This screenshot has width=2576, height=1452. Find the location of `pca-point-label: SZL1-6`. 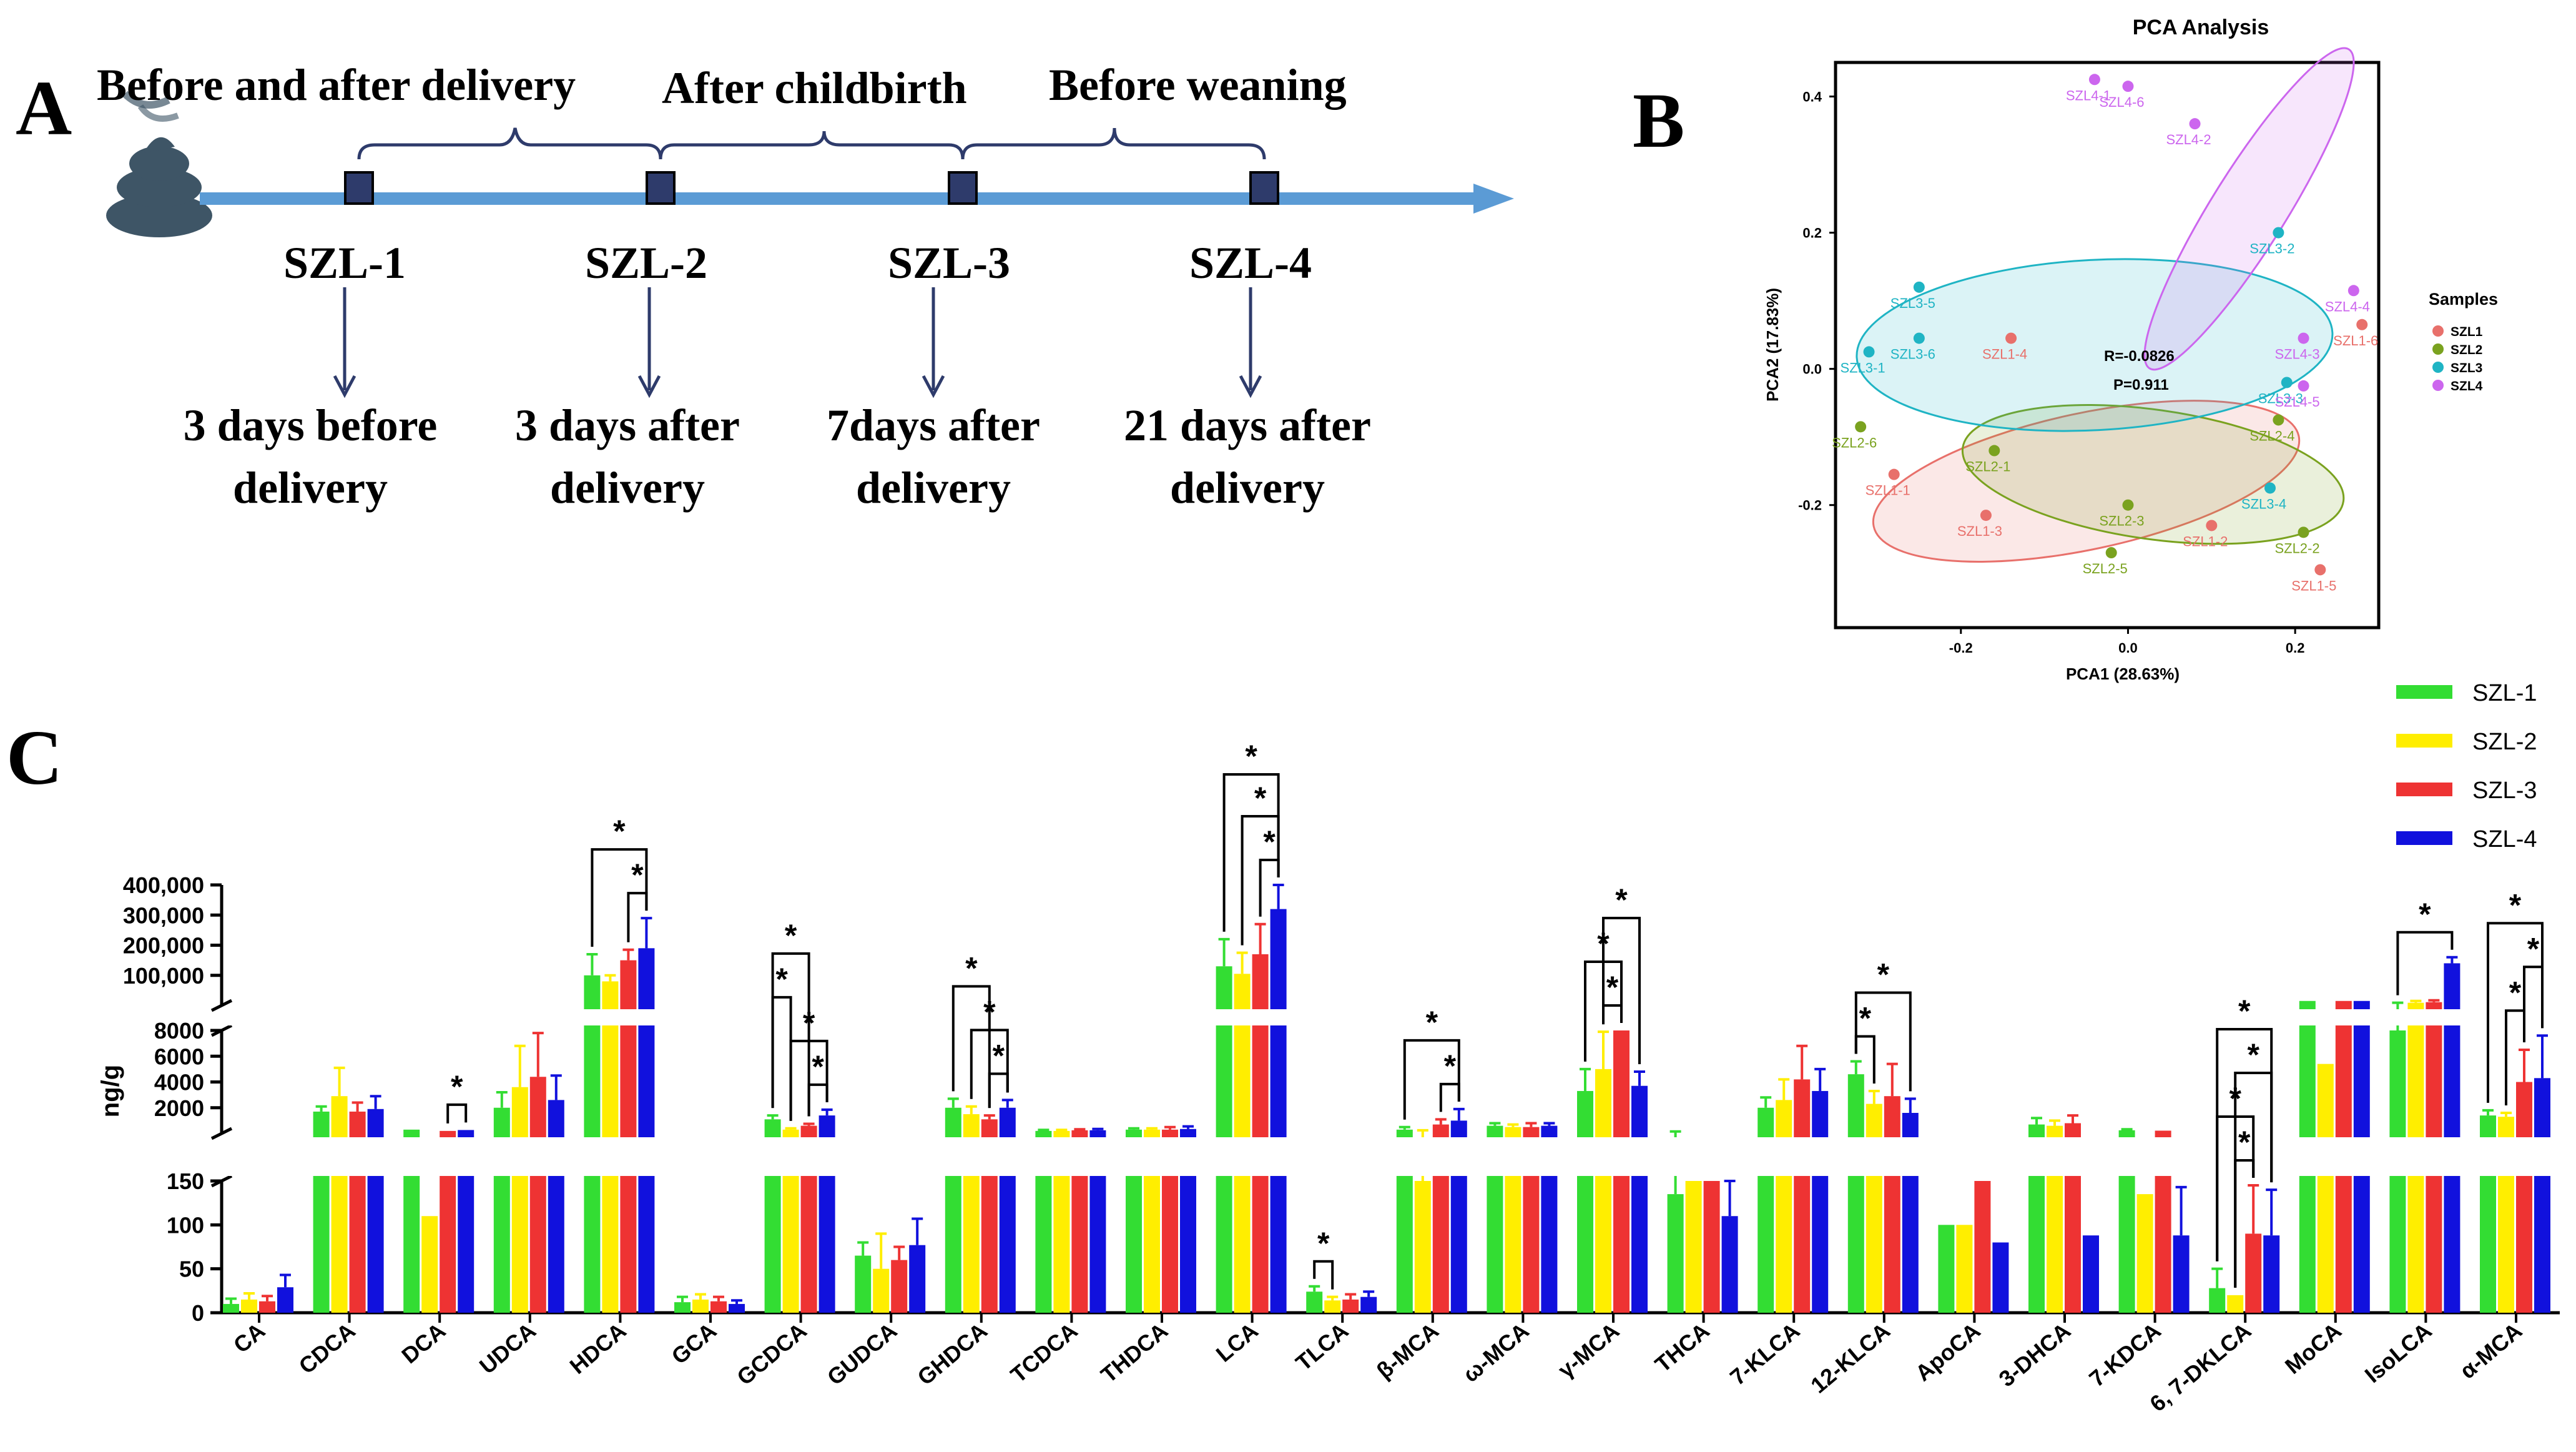

pca-point-label: SZL1-6 is located at coordinates (2355, 340).